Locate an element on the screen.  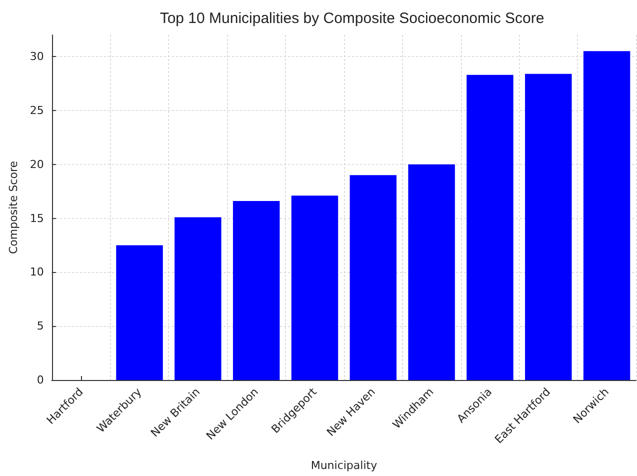
y-tick-label: 25 is located at coordinates (37, 110).